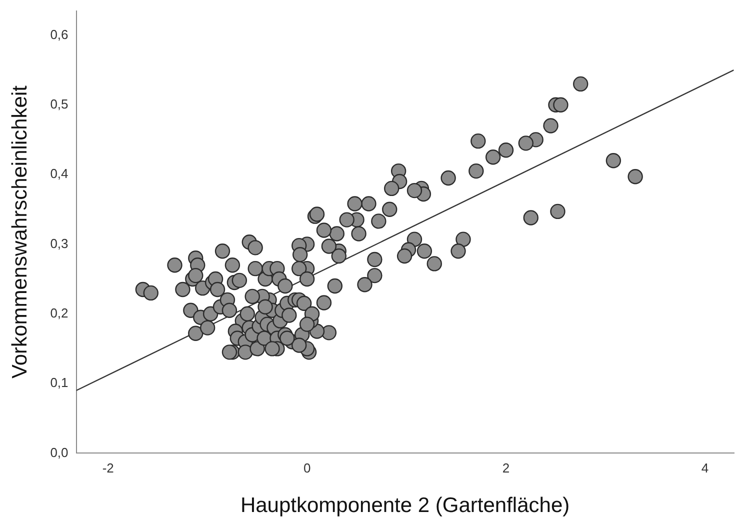 The height and width of the screenshot is (527, 742). What do you see at coordinates (59, 312) in the screenshot?
I see `y-tick-label: 0,2` at bounding box center [59, 312].